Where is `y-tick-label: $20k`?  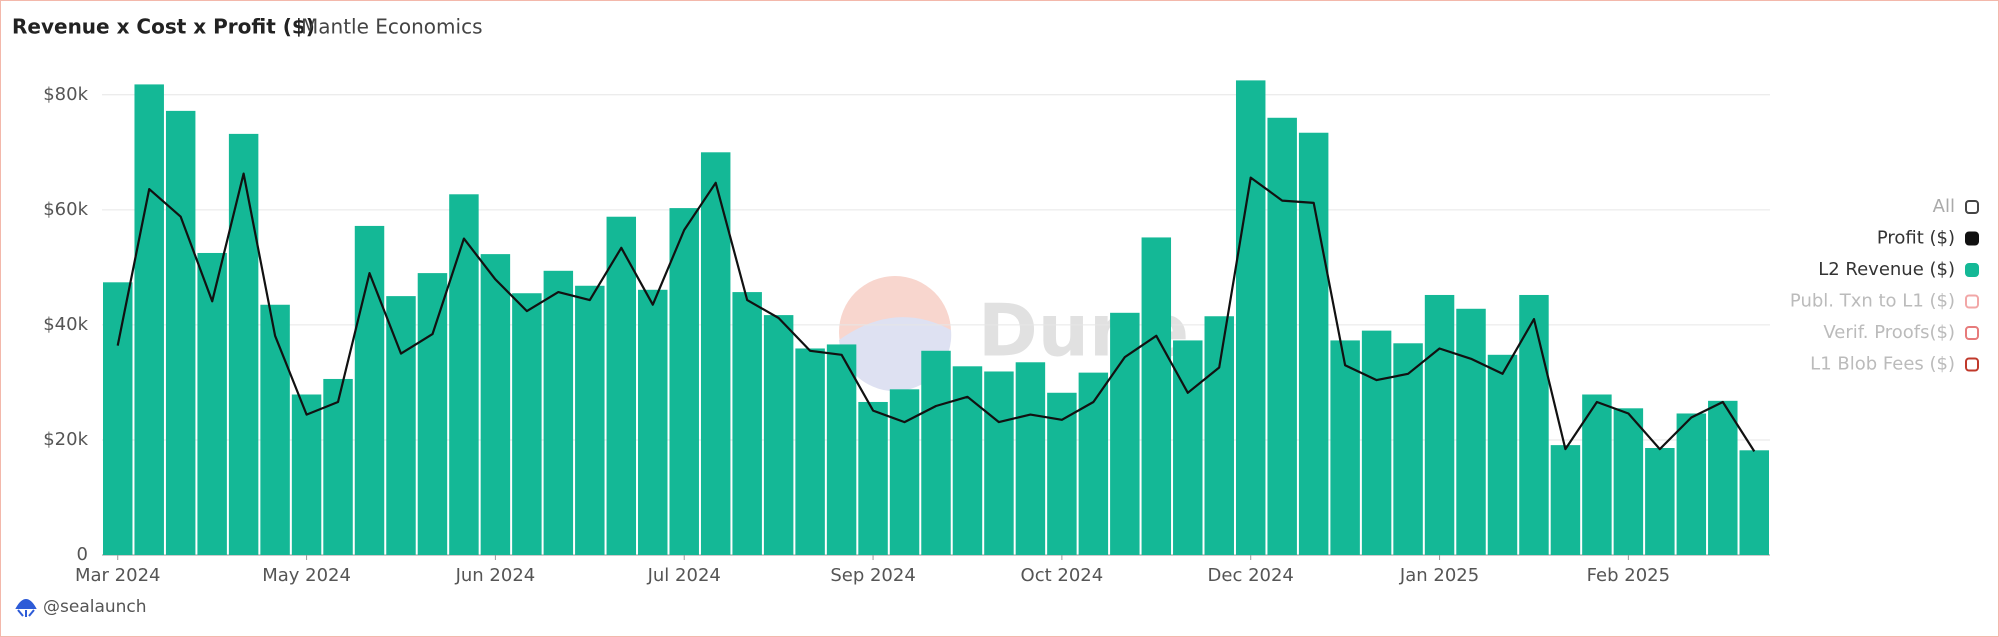
y-tick-label: $20k is located at coordinates (65, 439).